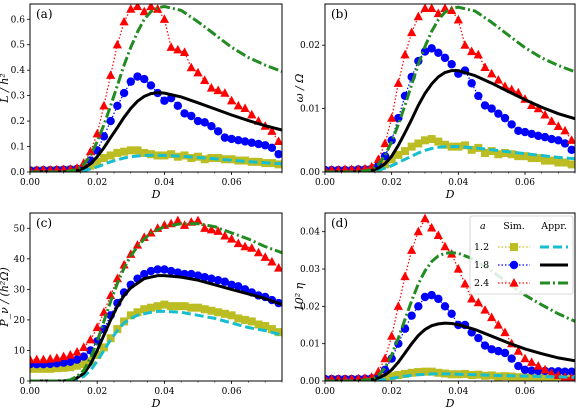  Describe the element at coordinates (20, 321) in the screenshot. I see `y-tick-label: 20` at that location.